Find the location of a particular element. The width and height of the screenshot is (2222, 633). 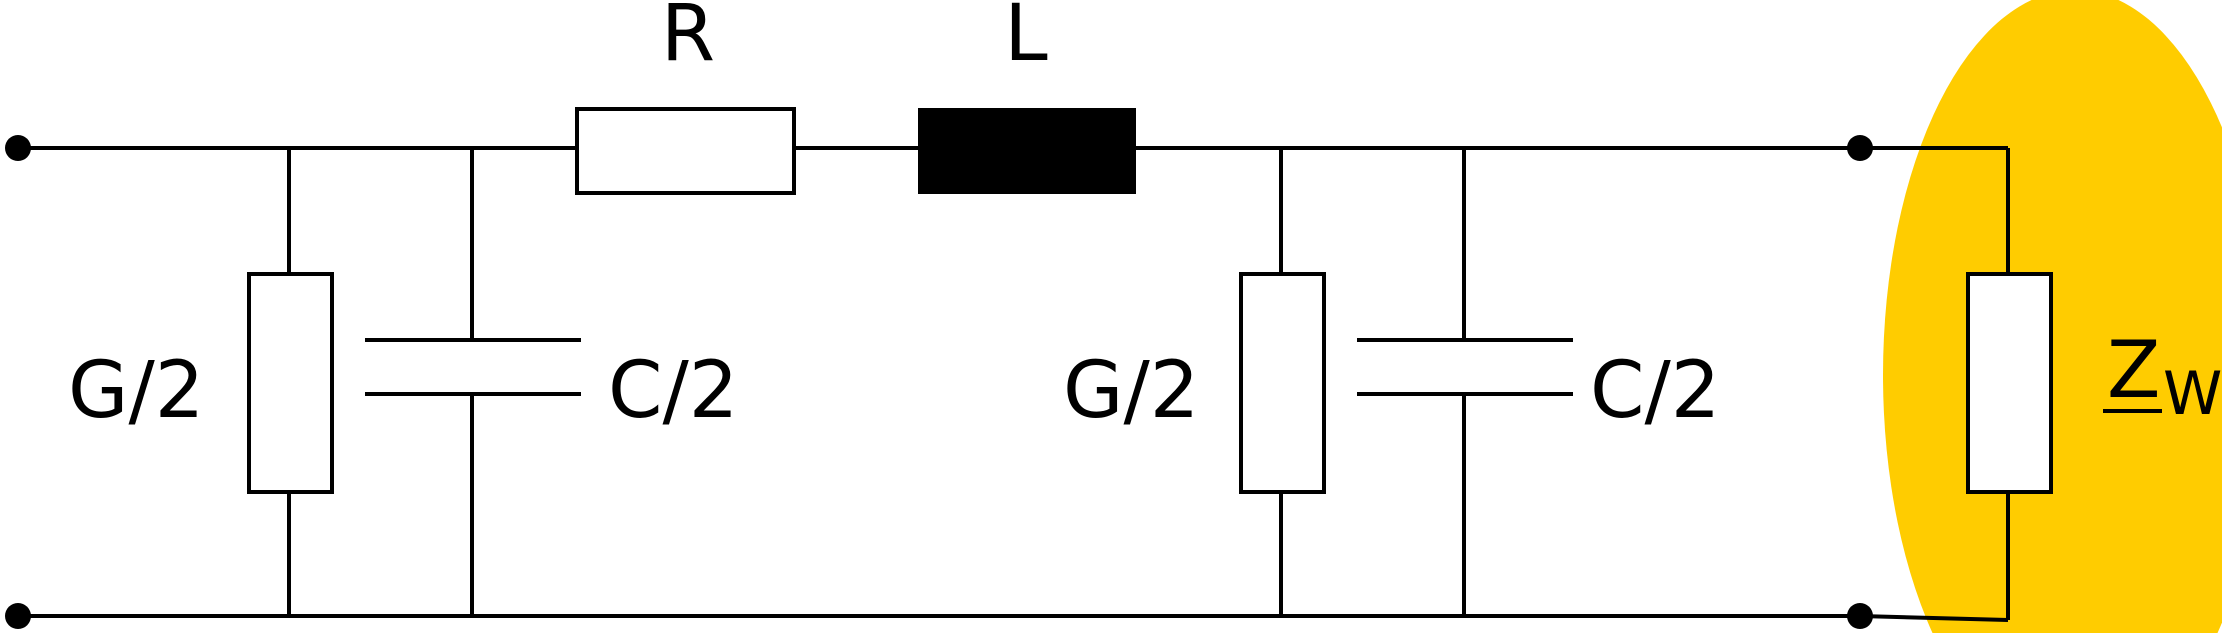

output-terminal-bottom is located at coordinates (1860, 616).